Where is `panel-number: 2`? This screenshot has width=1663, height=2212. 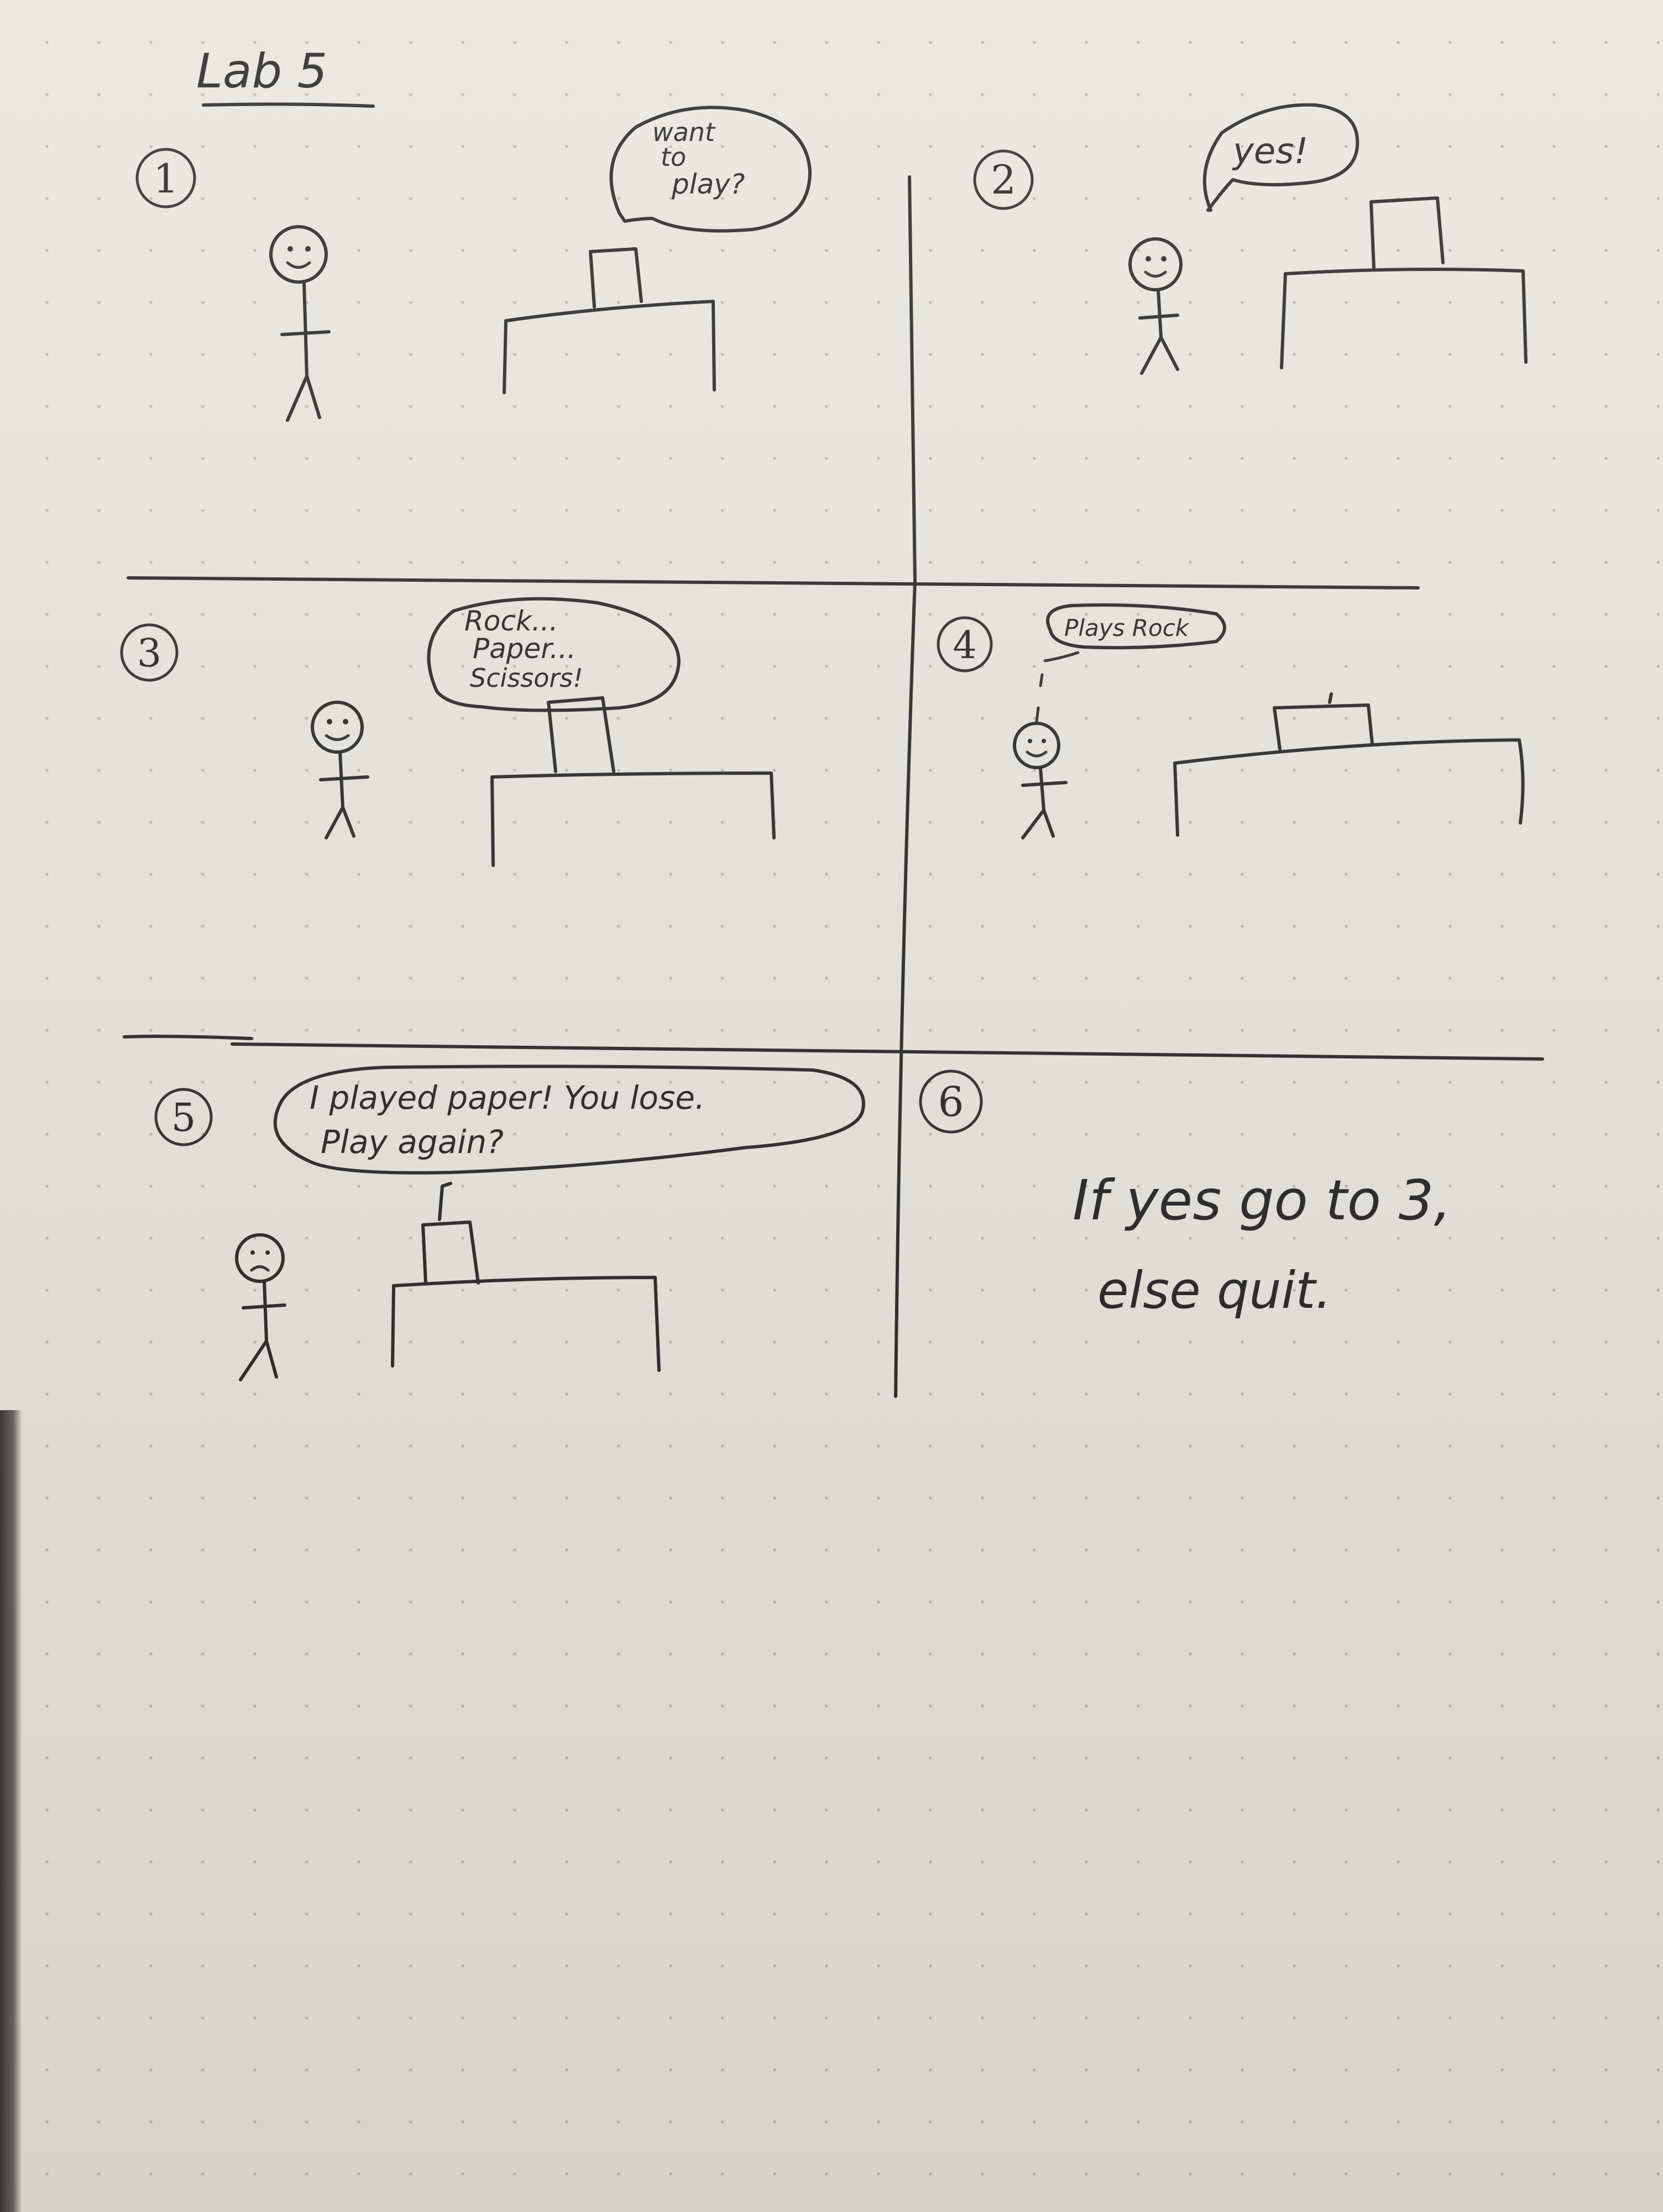 panel-number: 2 is located at coordinates (1004, 180).